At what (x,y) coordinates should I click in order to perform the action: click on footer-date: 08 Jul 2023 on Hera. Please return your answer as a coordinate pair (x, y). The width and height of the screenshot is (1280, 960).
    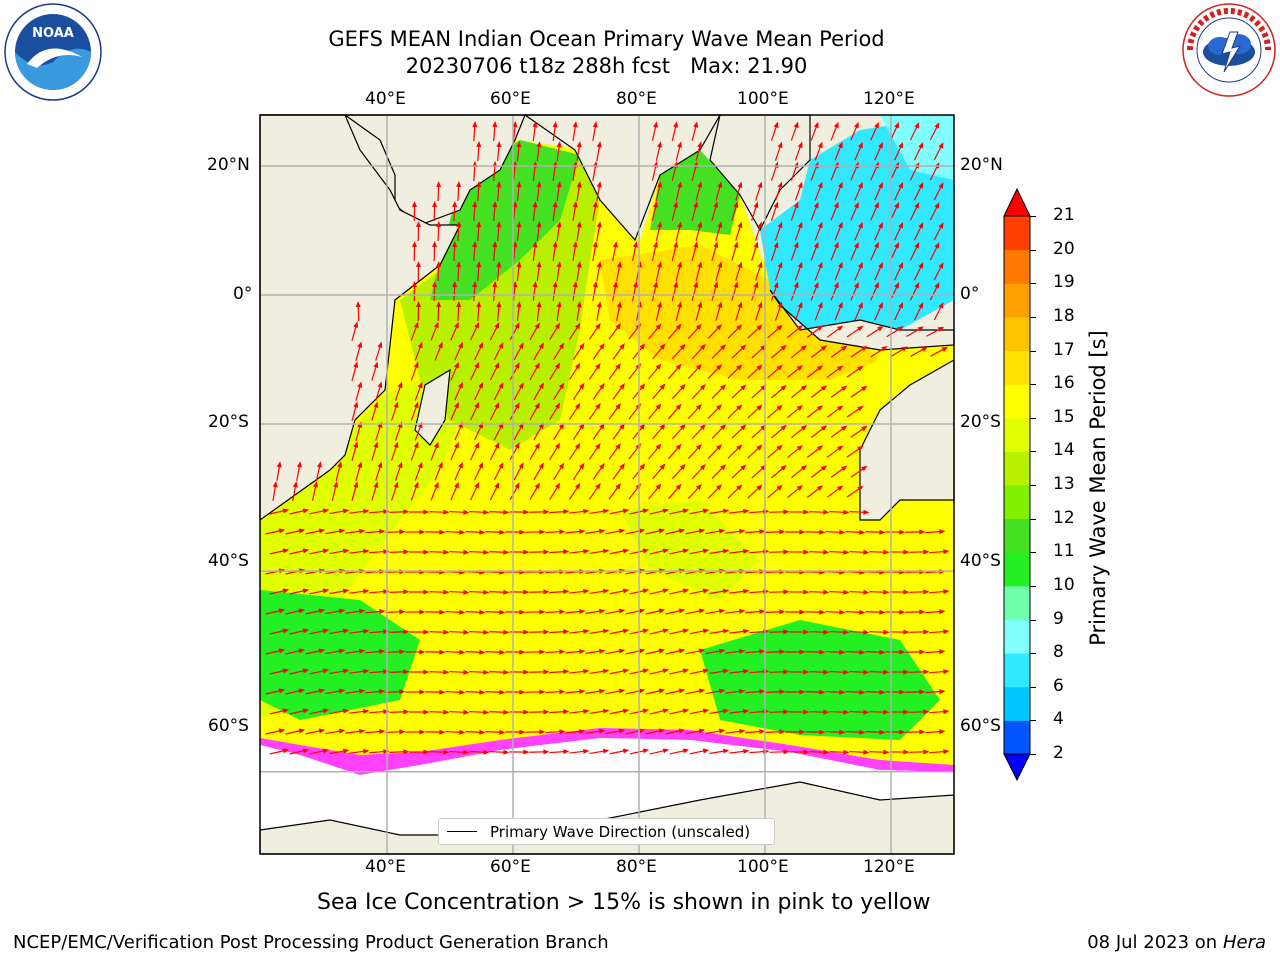
    Looking at the image, I should click on (1176, 942).